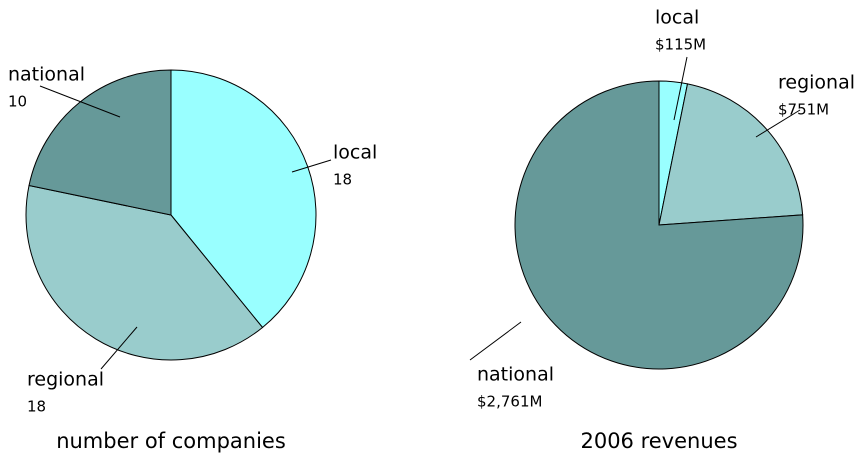  What do you see at coordinates (680, 45) in the screenshot?
I see `slice-value: $115M` at bounding box center [680, 45].